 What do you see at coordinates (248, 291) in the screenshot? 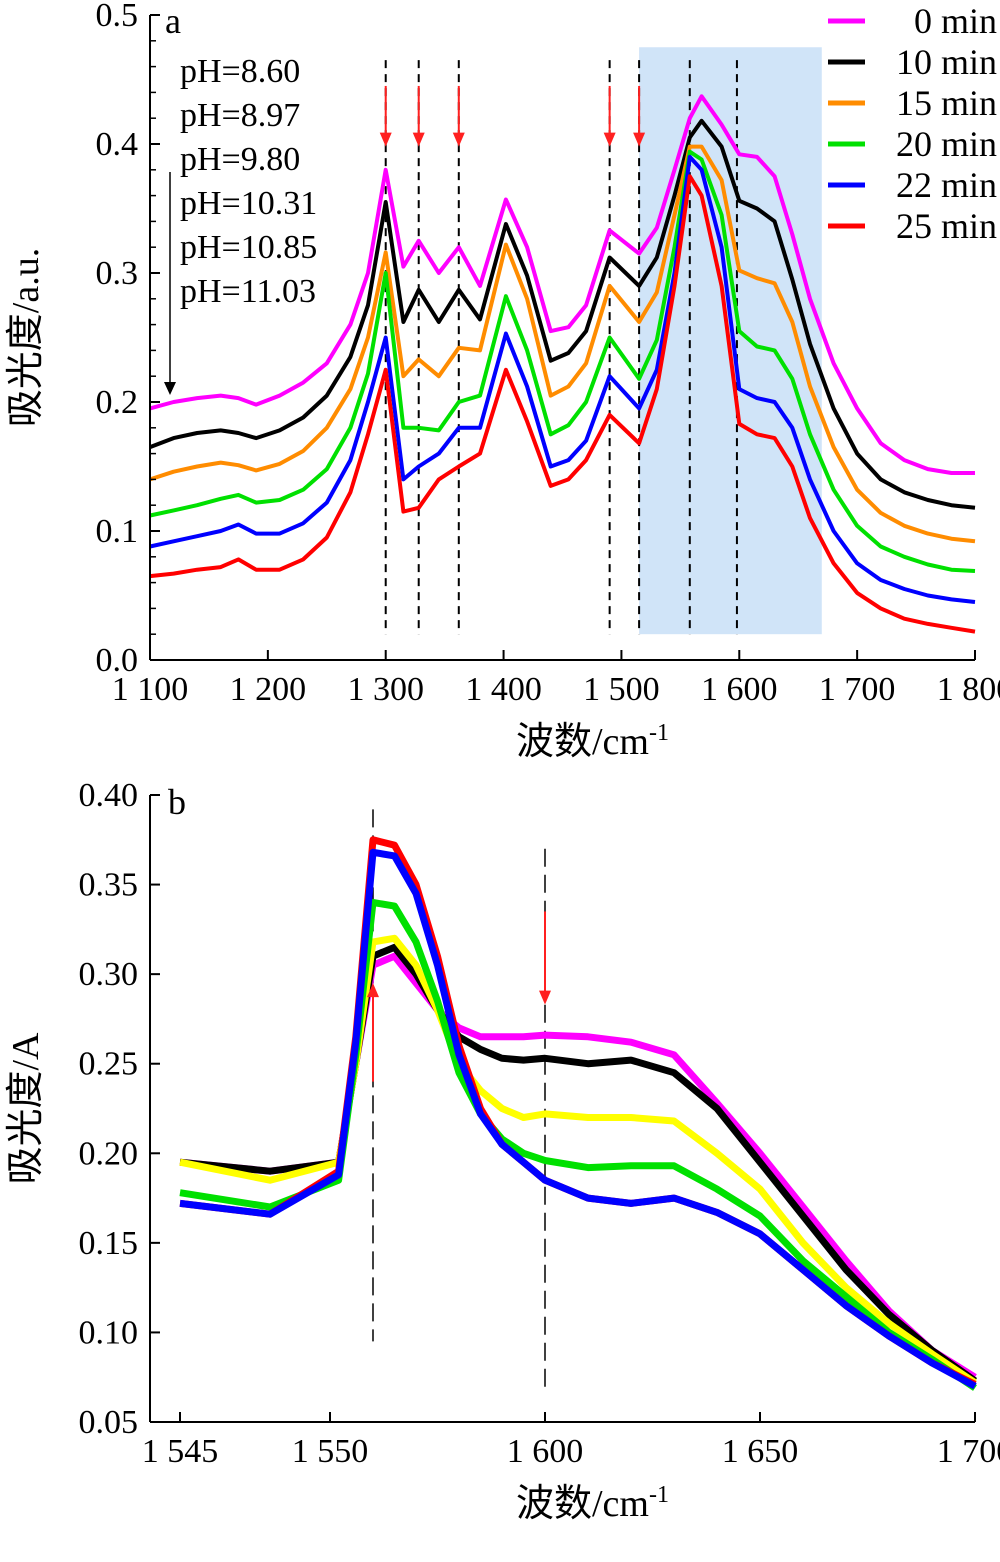
I see `ph-label: pH=11.03` at bounding box center [248, 291].